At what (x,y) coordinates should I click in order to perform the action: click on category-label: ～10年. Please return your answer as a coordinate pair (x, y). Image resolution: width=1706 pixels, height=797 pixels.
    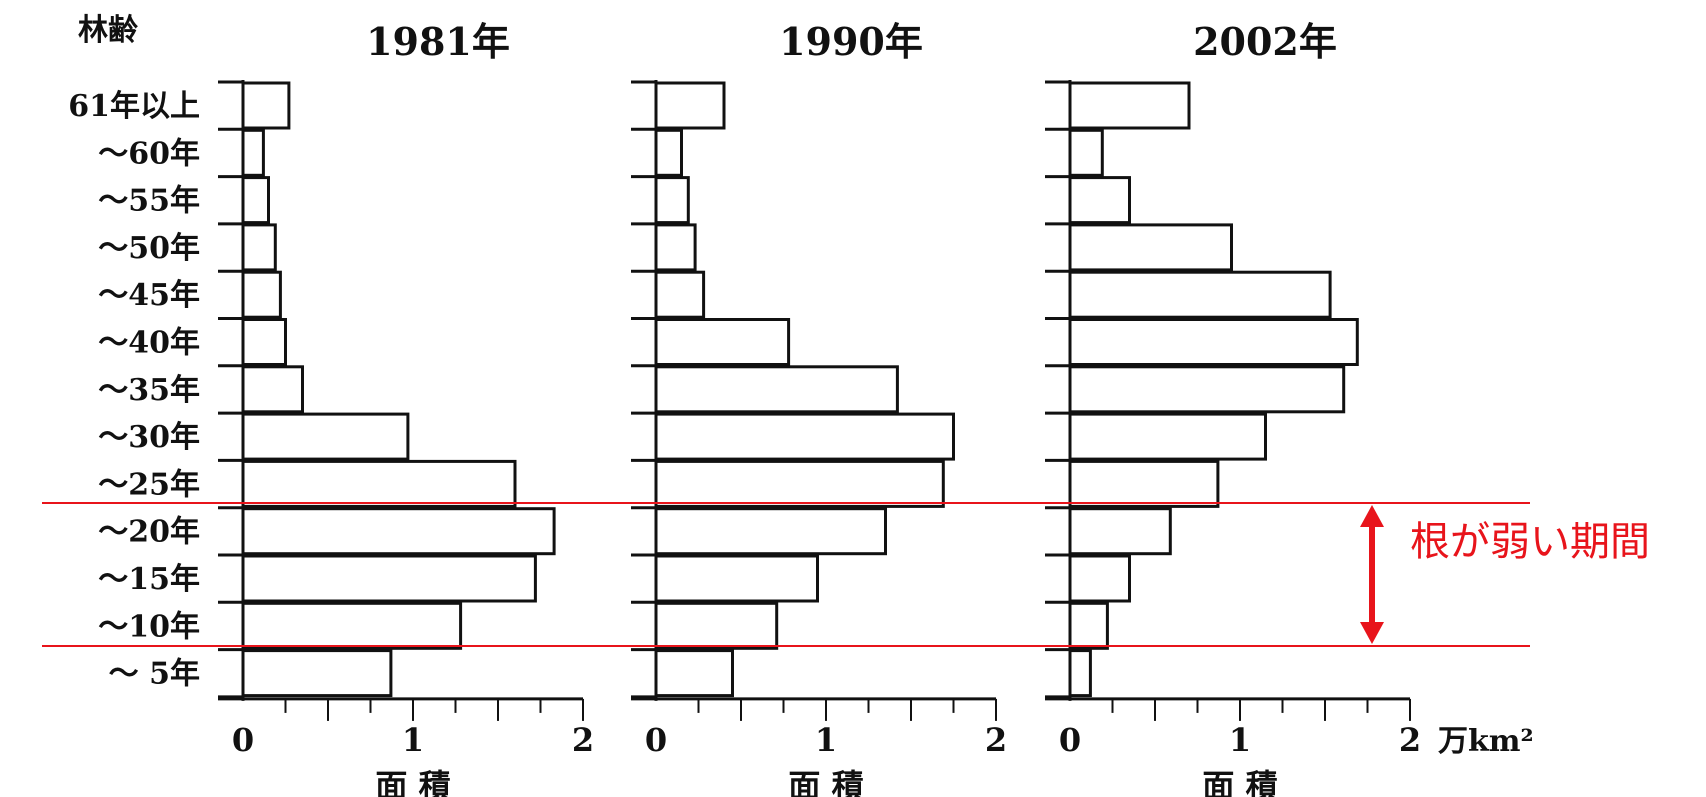
    Looking at the image, I should click on (149, 626).